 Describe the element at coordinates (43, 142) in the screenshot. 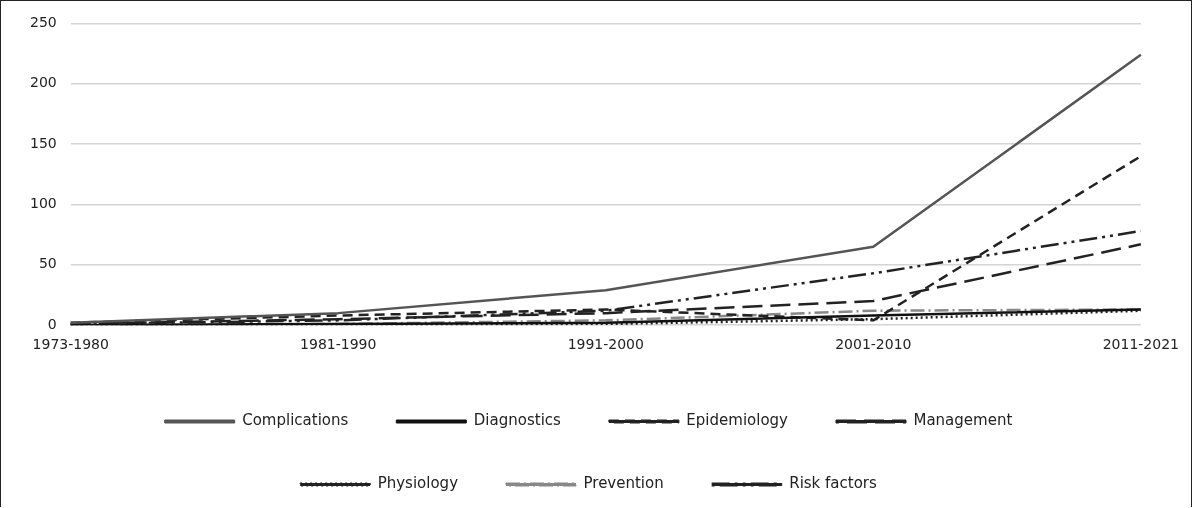

I see `y-tick-label: 150` at that location.